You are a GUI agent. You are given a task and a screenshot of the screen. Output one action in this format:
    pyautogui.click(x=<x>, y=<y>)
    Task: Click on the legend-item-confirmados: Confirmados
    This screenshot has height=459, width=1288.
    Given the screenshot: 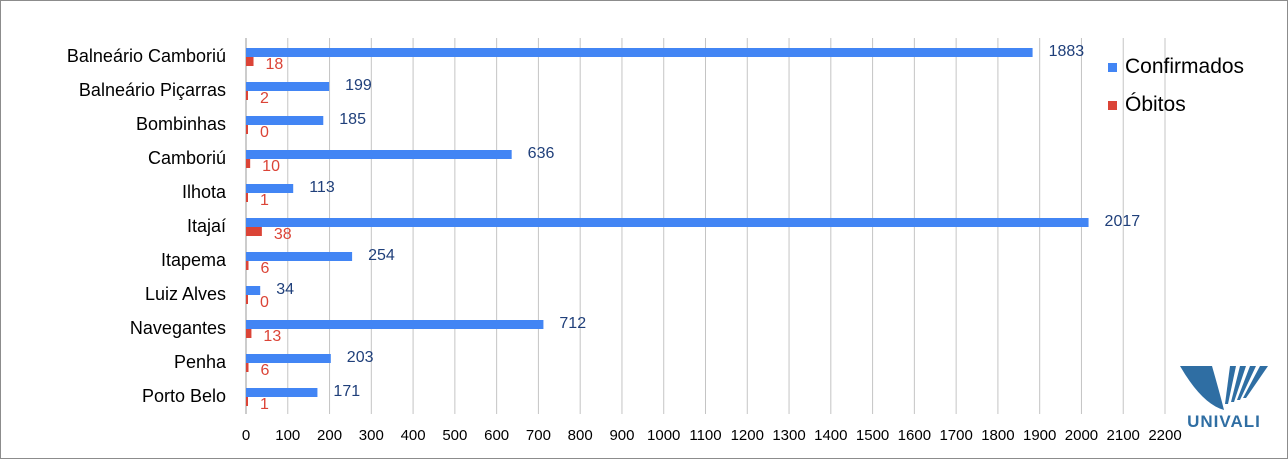 What is the action you would take?
    pyautogui.click(x=1176, y=67)
    